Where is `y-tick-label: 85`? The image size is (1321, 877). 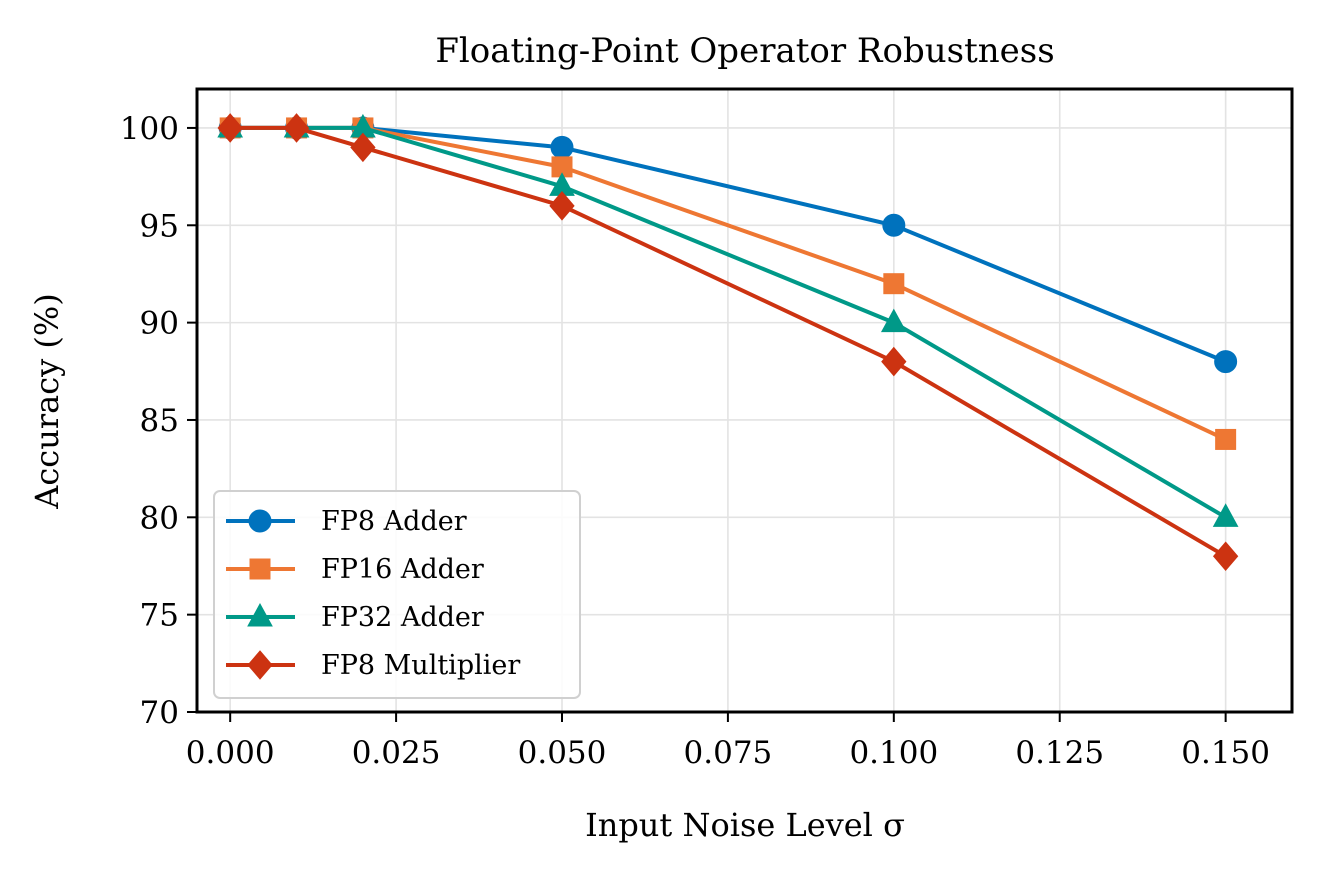 y-tick-label: 85 is located at coordinates (159, 421).